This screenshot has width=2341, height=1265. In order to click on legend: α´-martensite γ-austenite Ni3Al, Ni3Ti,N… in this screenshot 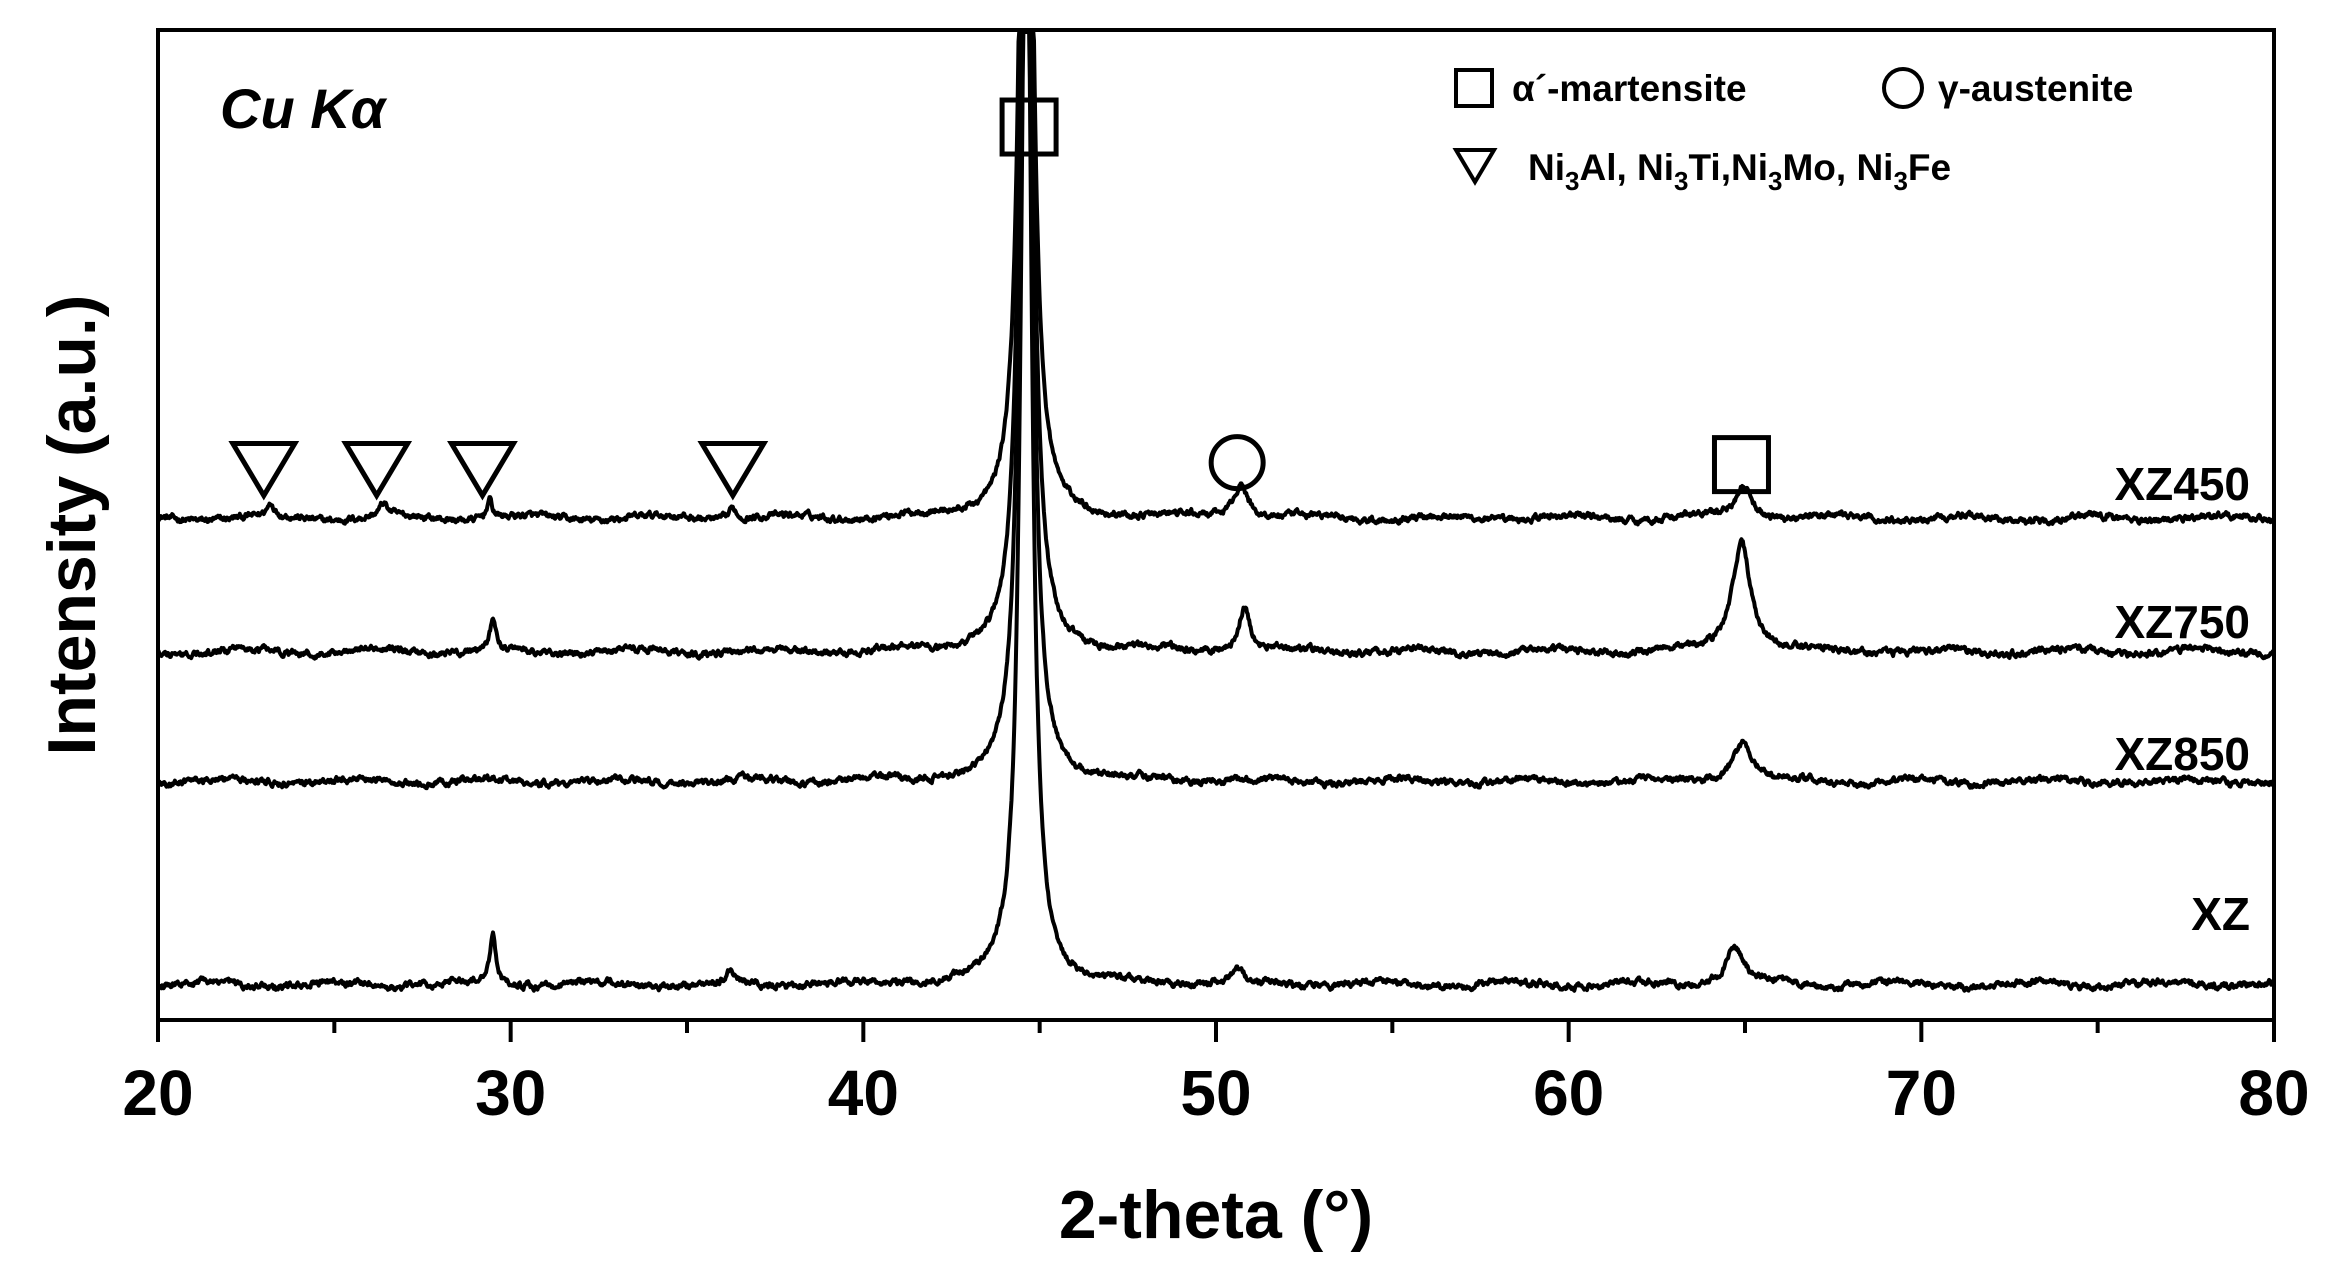, I will do `click(1792, 131)`.